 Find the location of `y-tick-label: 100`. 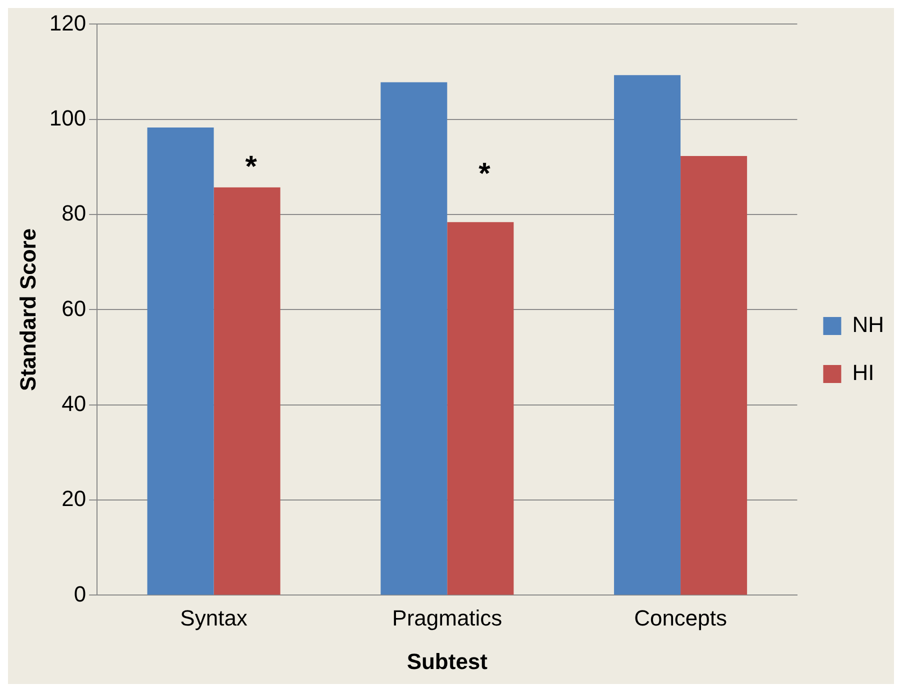

y-tick-label: 100 is located at coordinates (67, 117).